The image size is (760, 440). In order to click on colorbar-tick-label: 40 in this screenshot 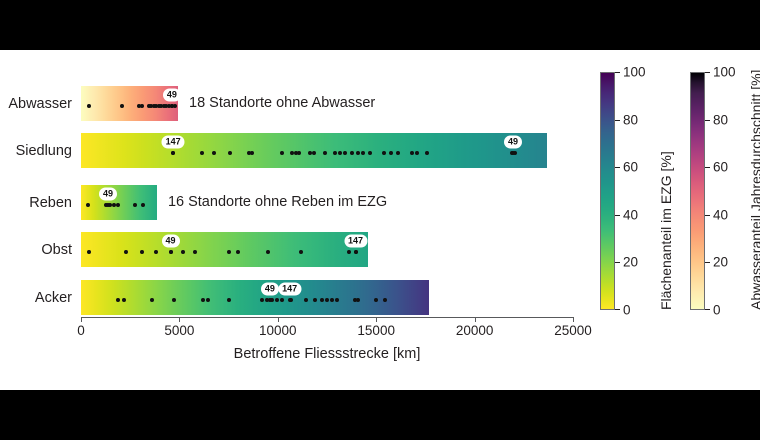, I will do `click(631, 215)`.